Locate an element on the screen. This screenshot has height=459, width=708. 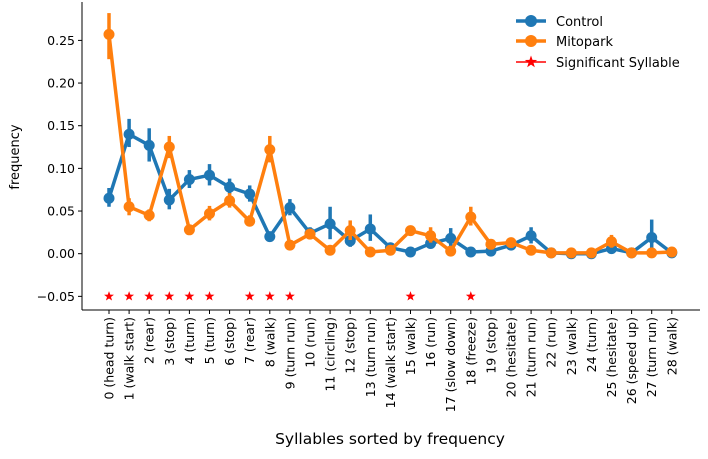
y-axis-label: frequency is located at coordinates (15, 157).